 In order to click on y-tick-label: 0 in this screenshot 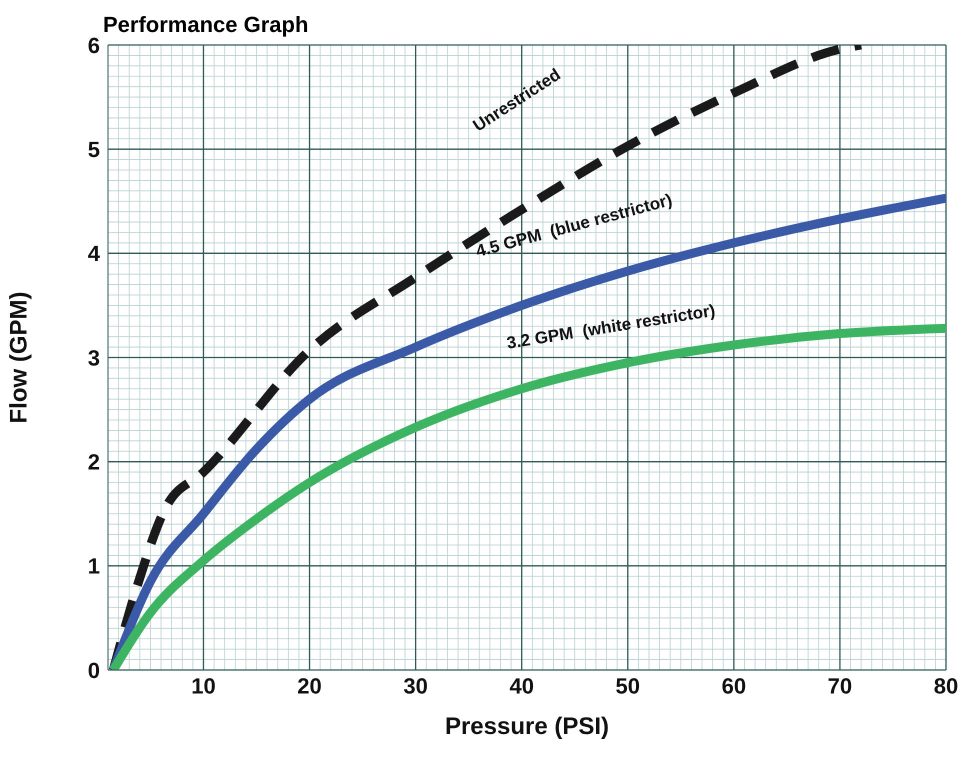, I will do `click(94, 670)`.